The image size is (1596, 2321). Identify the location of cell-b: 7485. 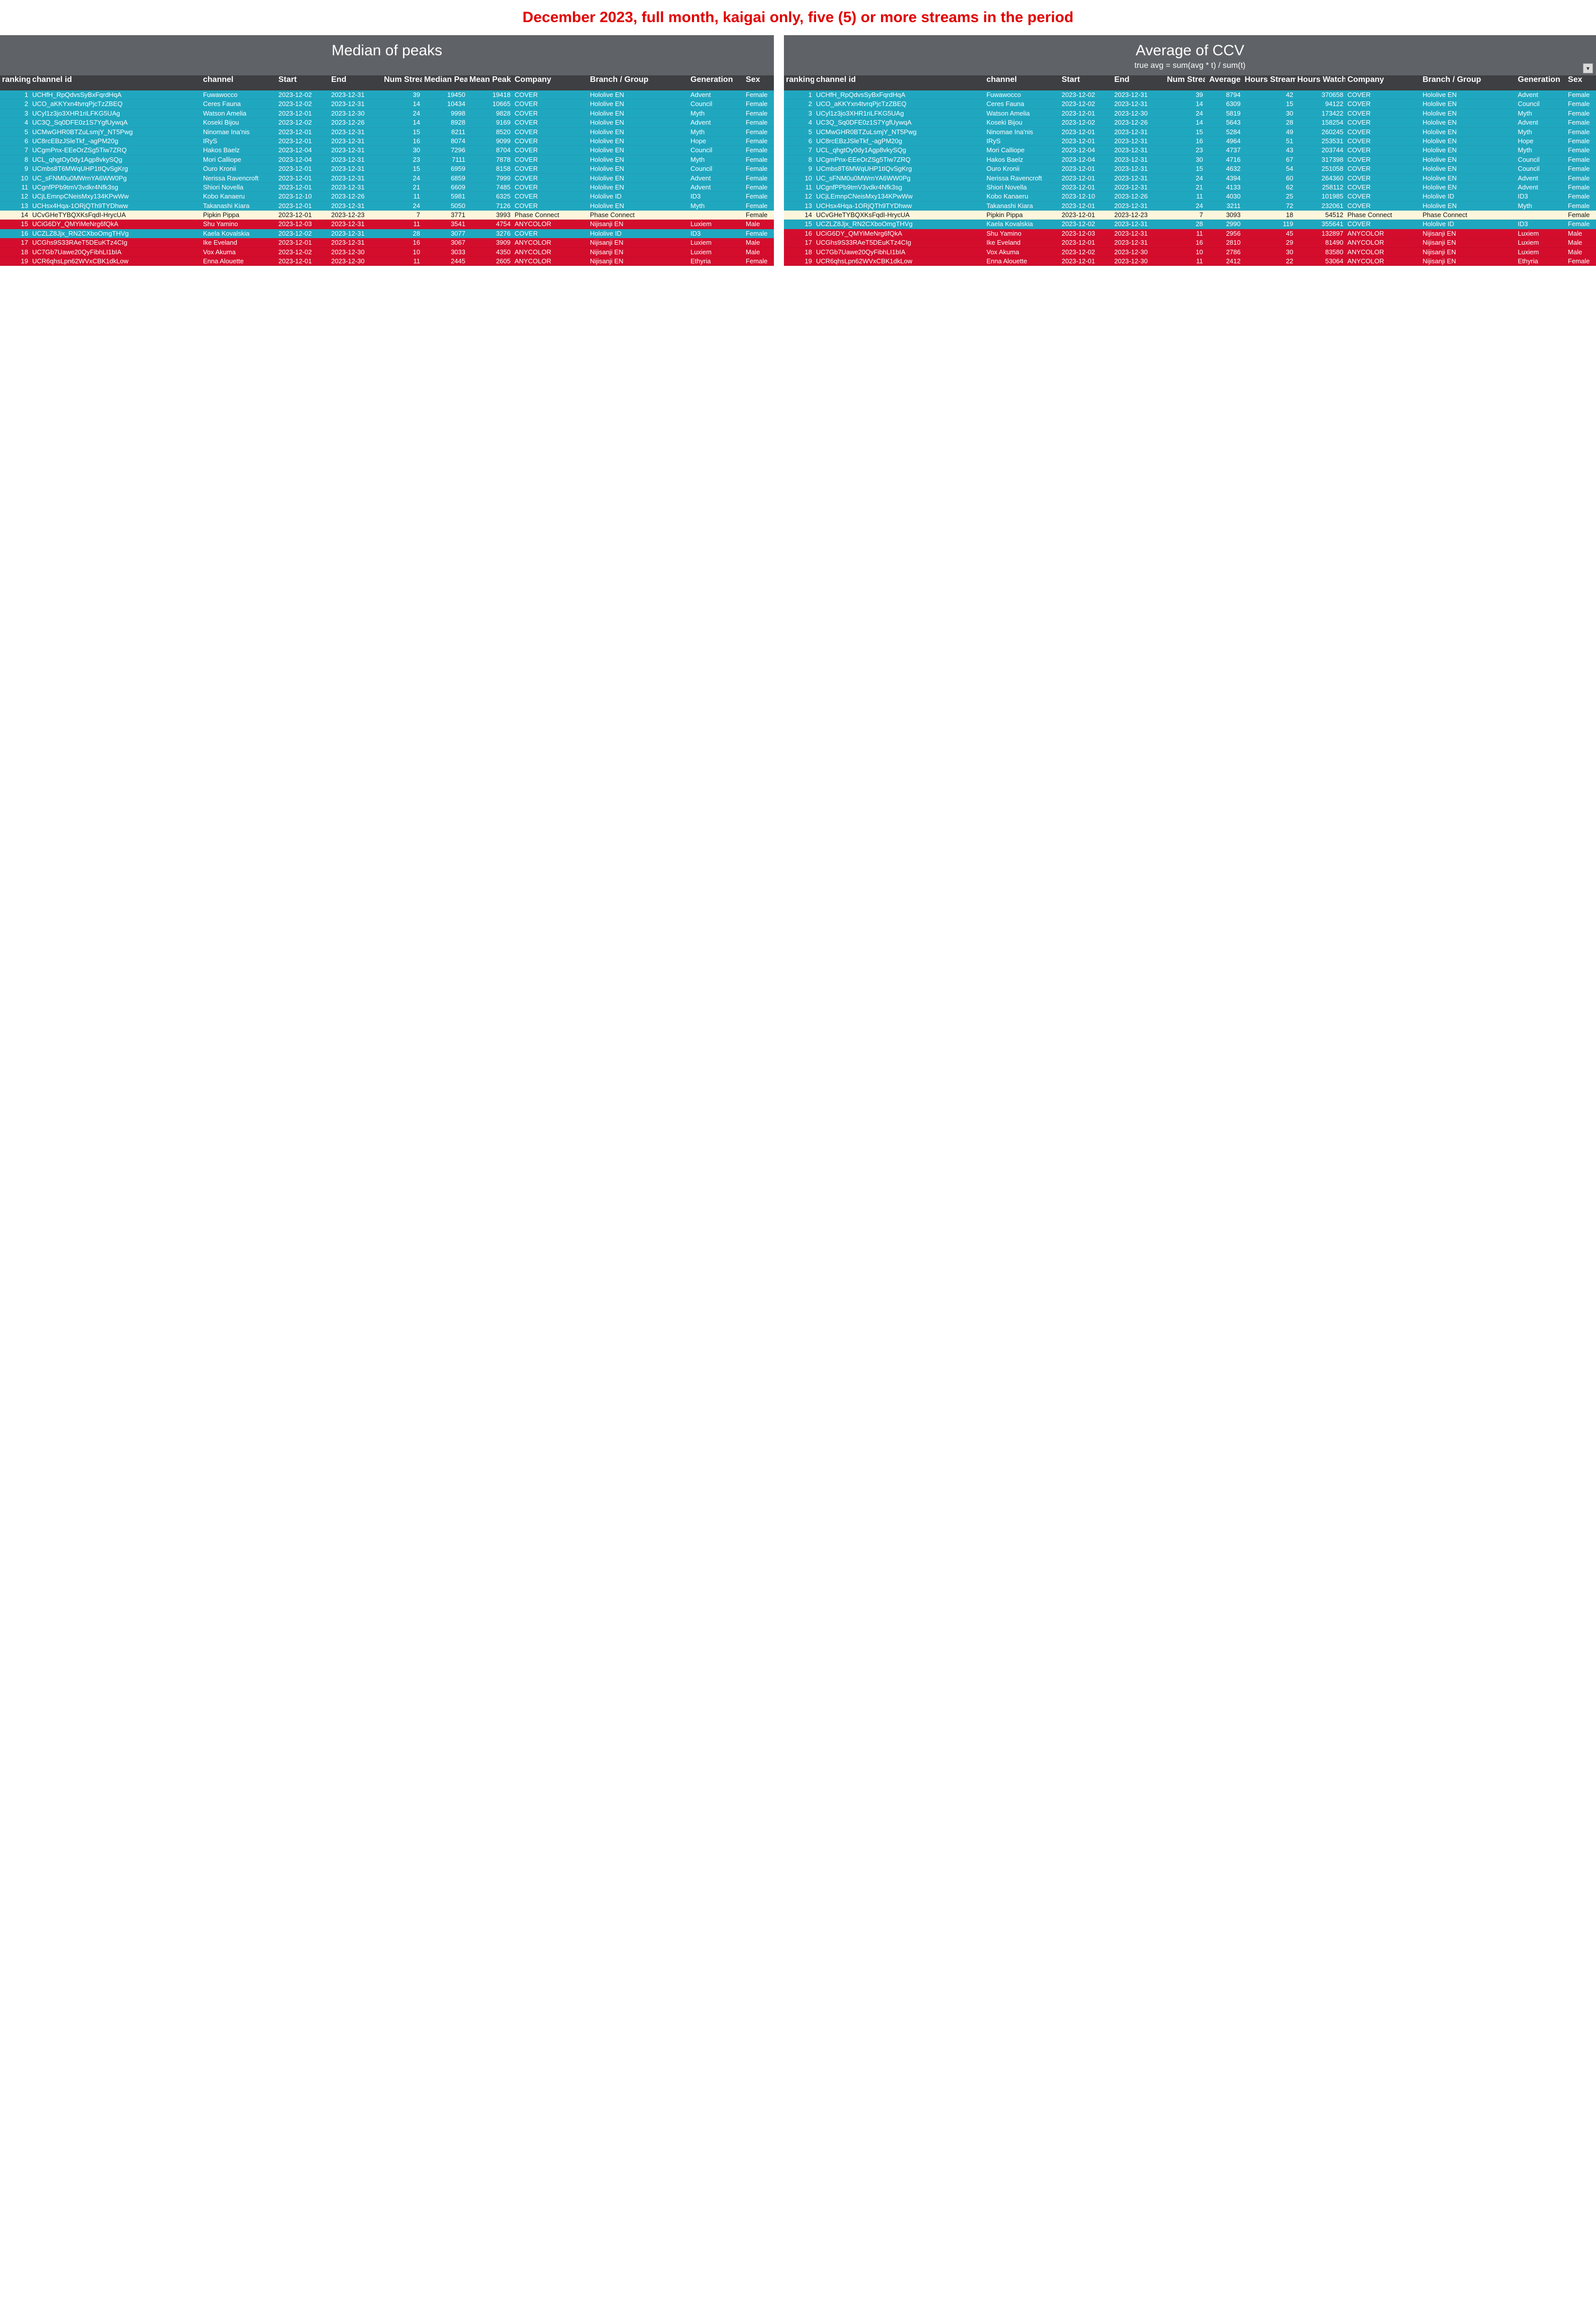
(503, 187).